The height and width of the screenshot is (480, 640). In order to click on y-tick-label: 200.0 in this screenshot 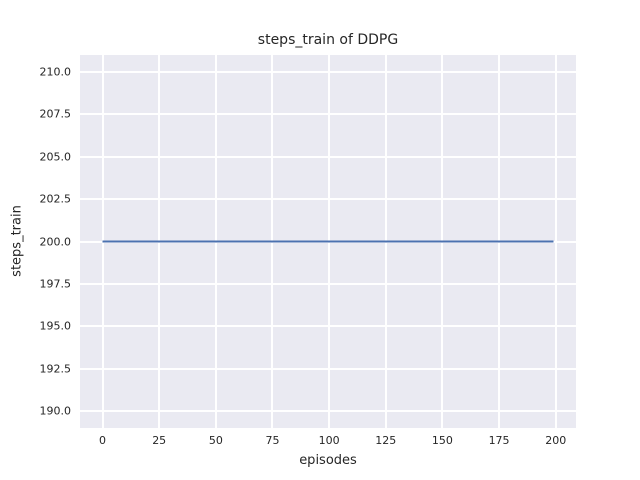, I will do `click(55, 241)`.